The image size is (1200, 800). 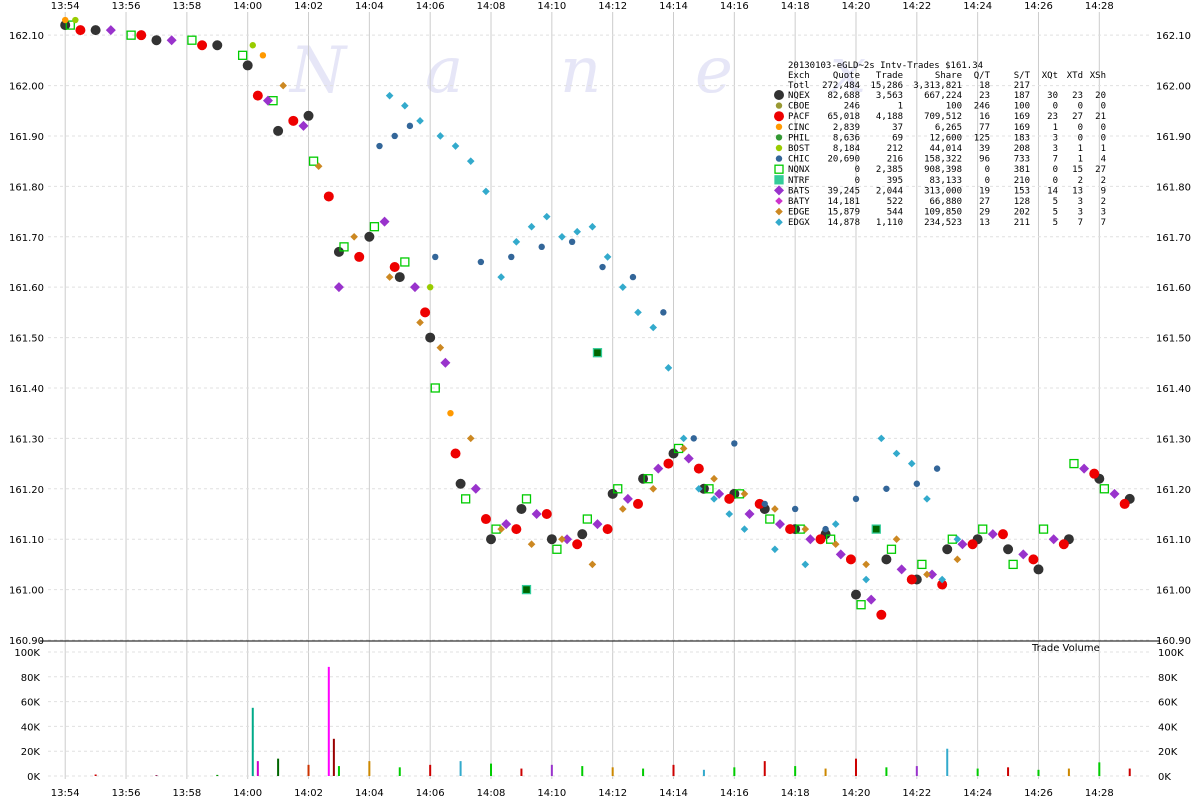 What do you see at coordinates (799, 170) in the screenshot?
I see `legend-row: NQNX` at bounding box center [799, 170].